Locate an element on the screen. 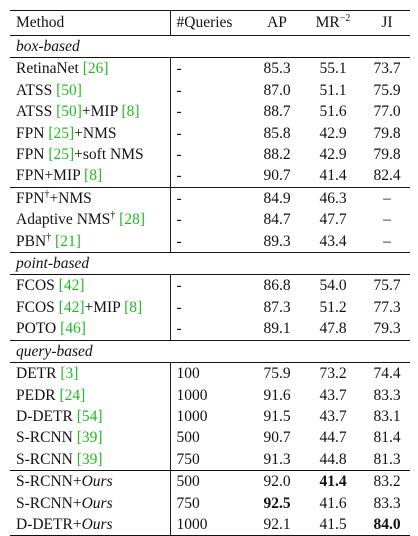  method-cell: ATSS [50] is located at coordinates (49, 90).